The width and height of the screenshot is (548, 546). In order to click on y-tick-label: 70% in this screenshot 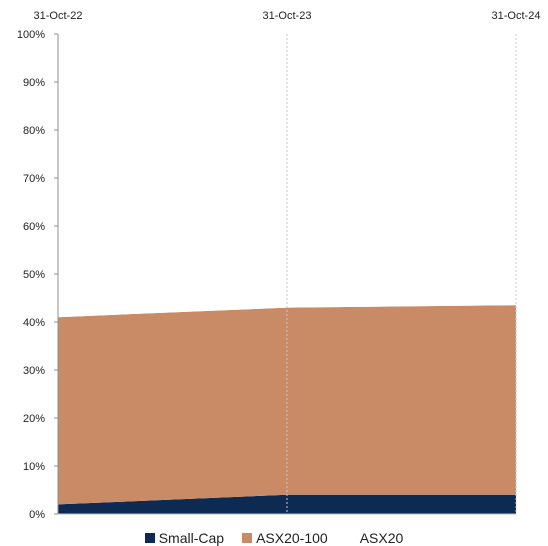, I will do `click(34, 179)`.